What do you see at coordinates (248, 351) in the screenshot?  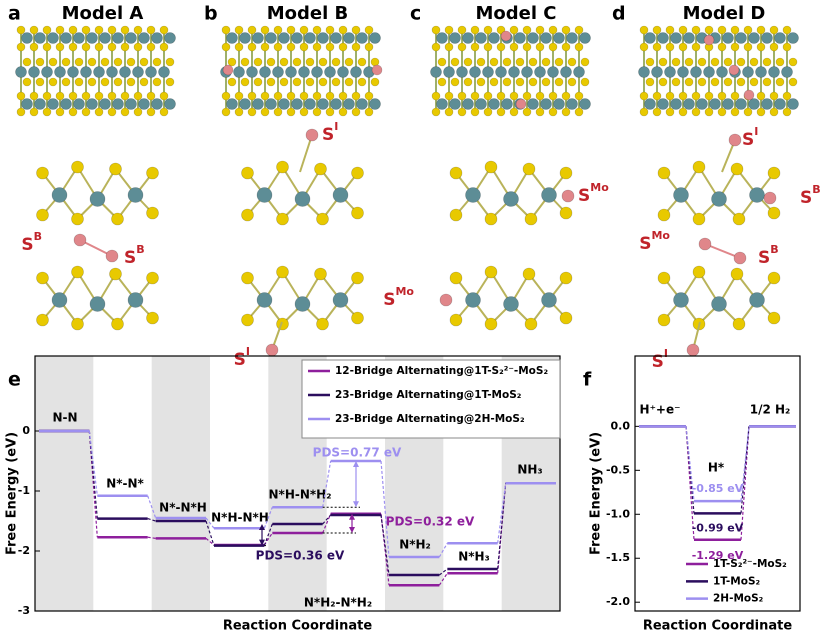 I see `atom-superscript: I` at bounding box center [248, 351].